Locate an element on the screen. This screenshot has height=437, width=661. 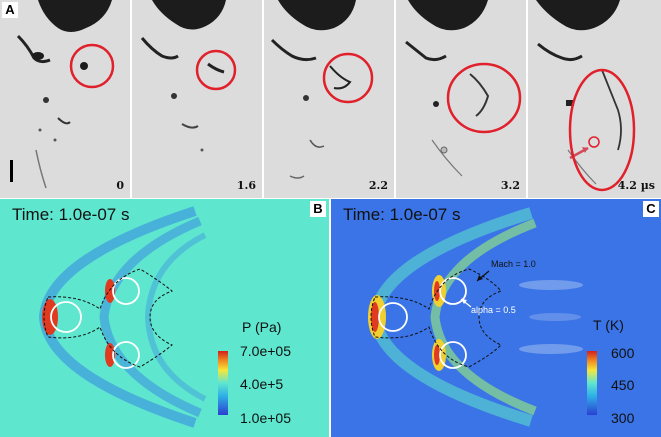
panel-a-letter: A is located at coordinates (10, 10).